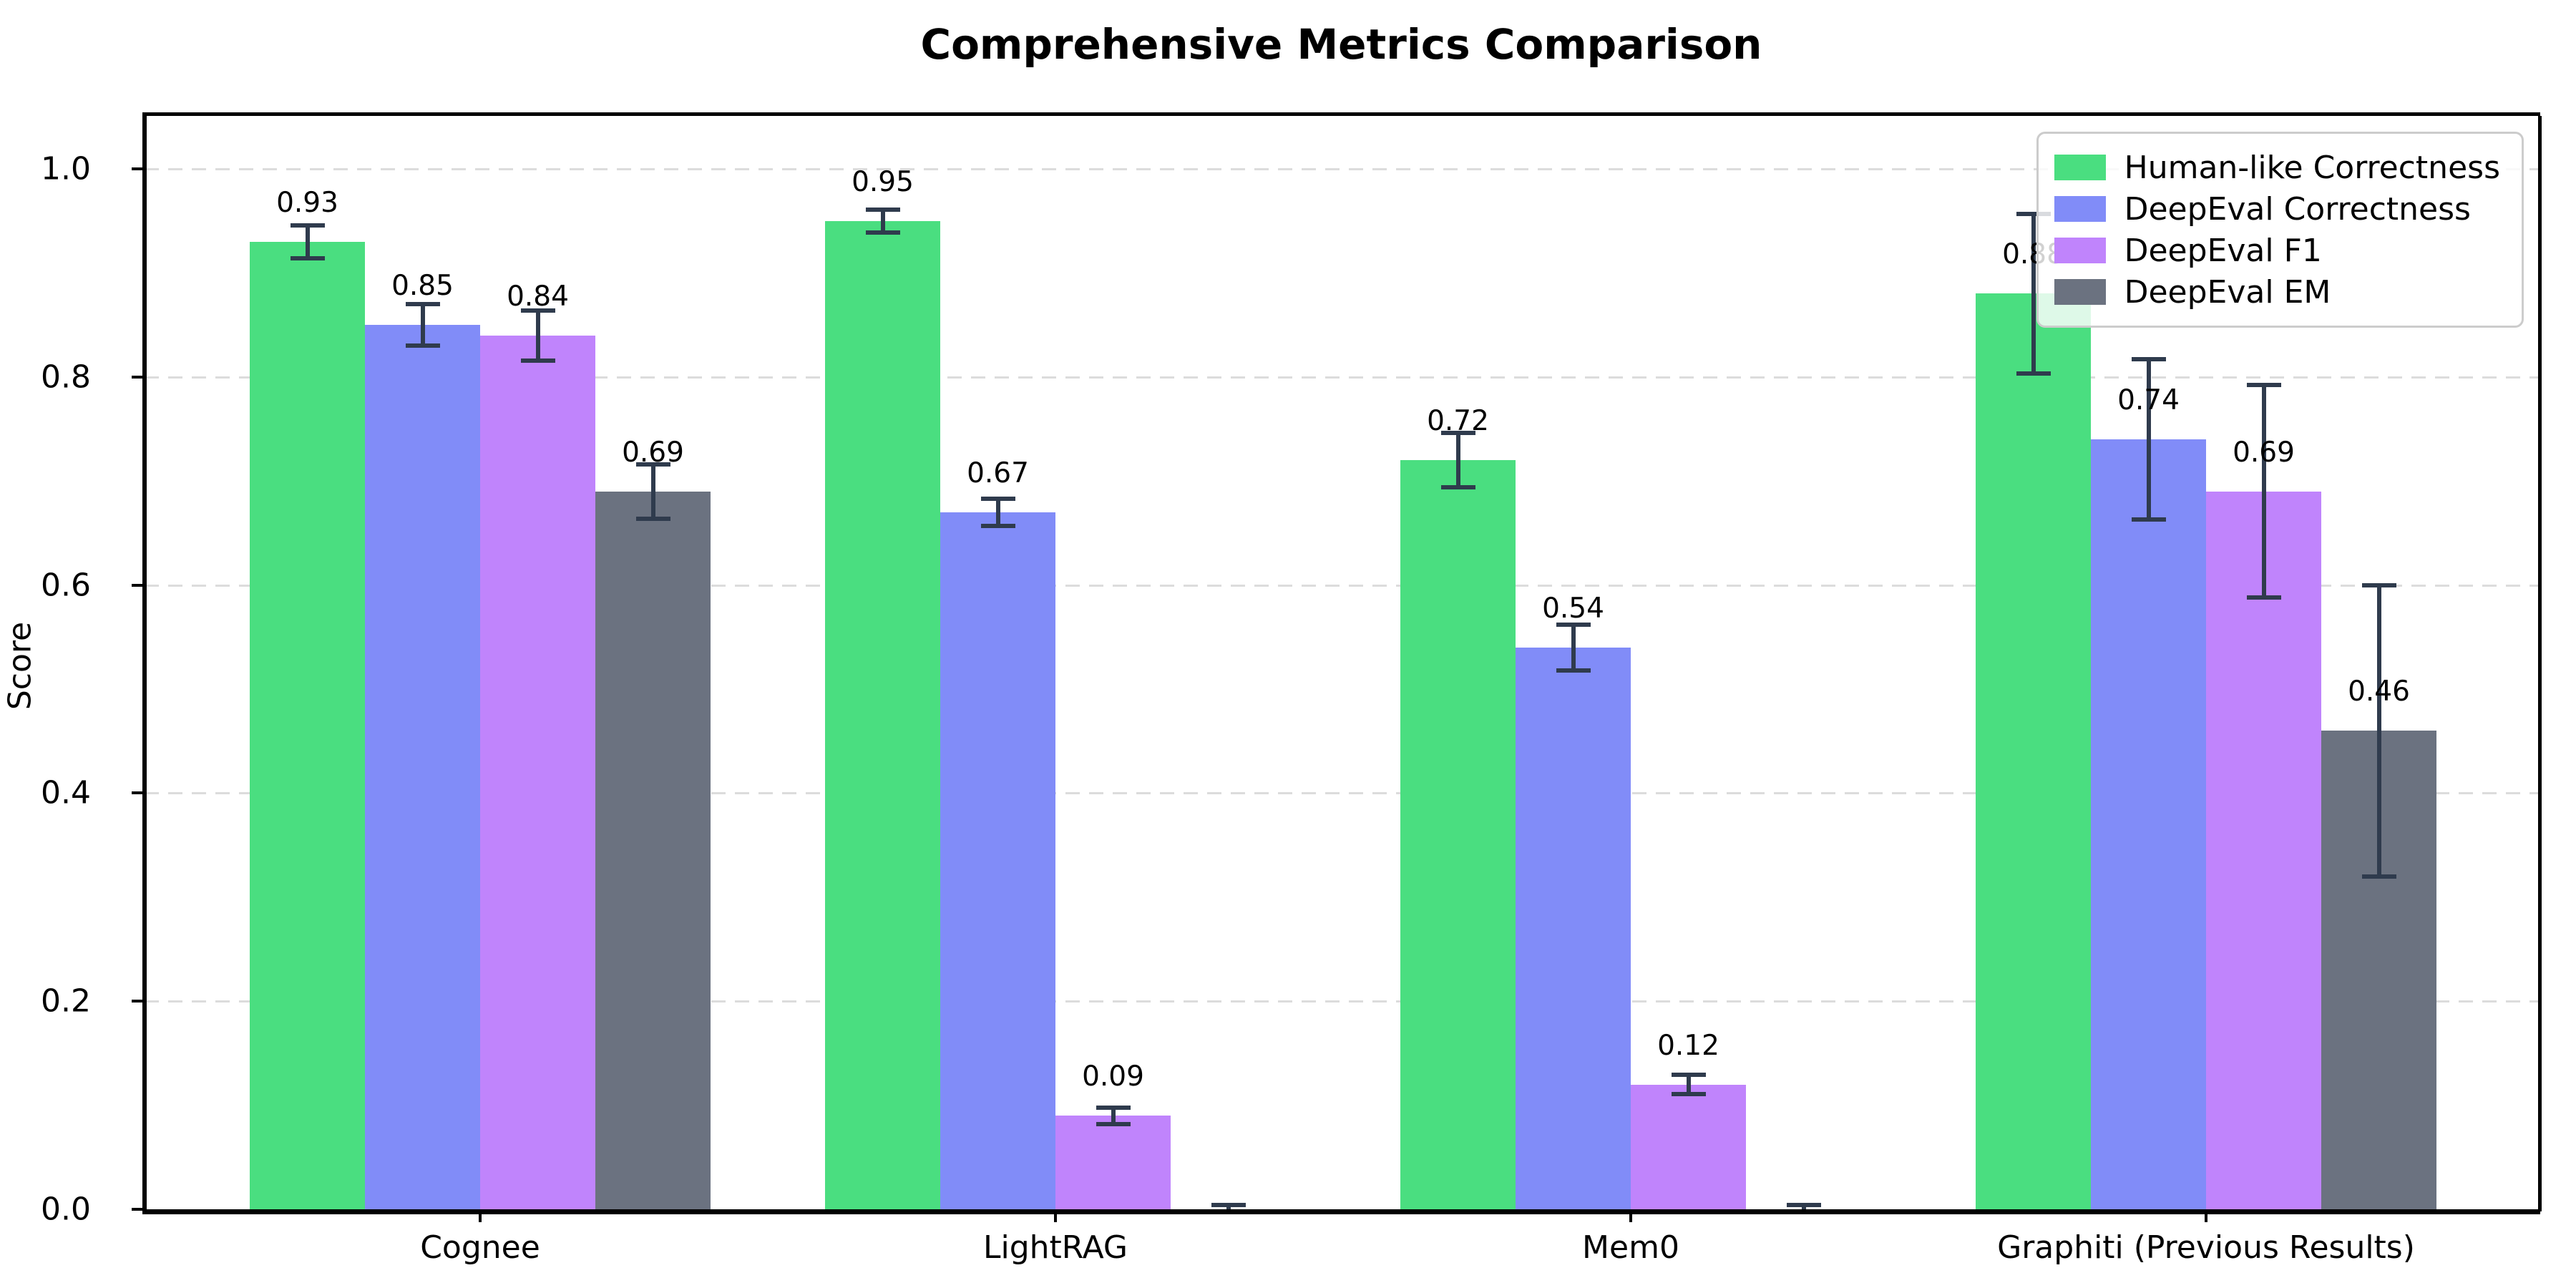 This screenshot has width=2576, height=1288. I want to click on legend-item: DeepEval F1, so click(2277, 250).